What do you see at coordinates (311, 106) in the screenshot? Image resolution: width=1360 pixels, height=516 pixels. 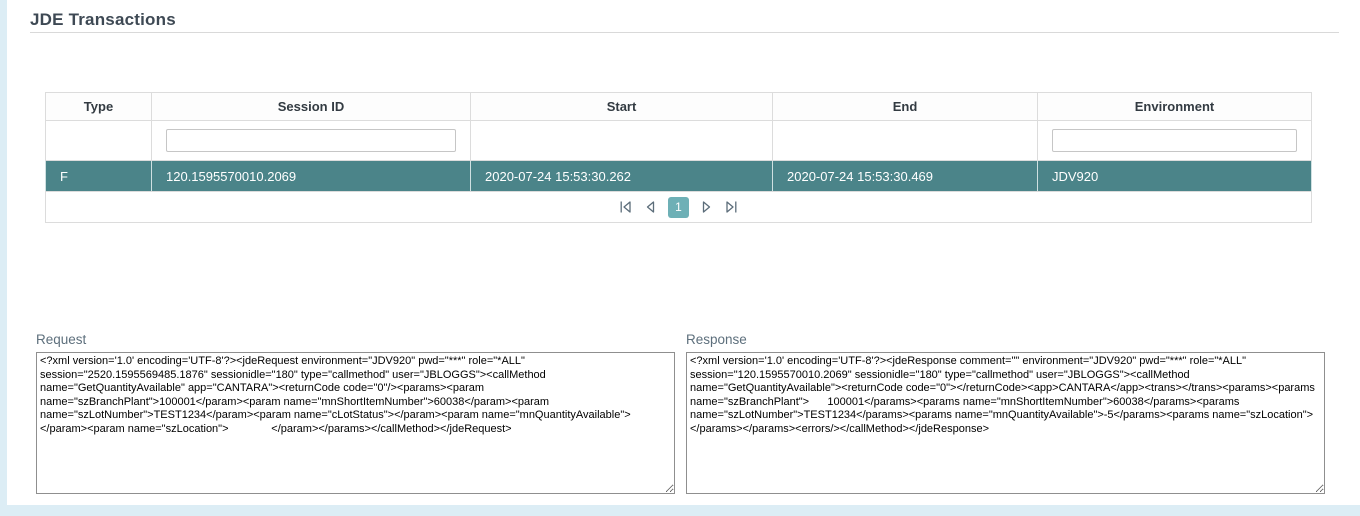 I see `column-header-session-id: Session ID` at bounding box center [311, 106].